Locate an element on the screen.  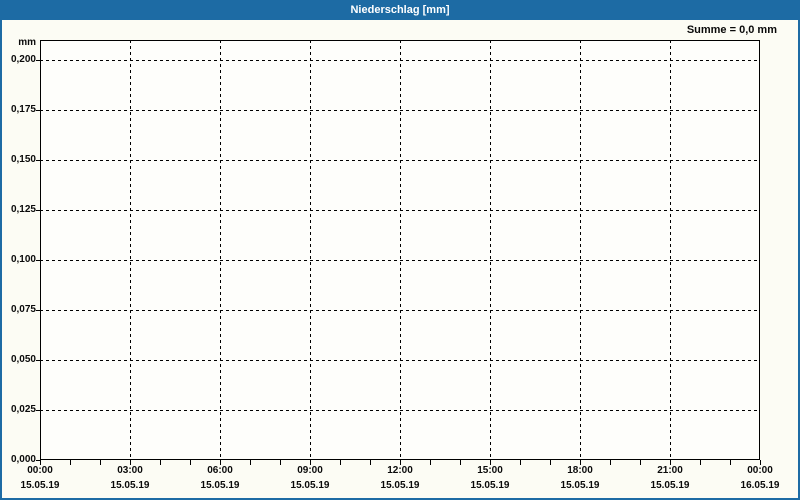
x-axis-time-label: 15:00 is located at coordinates (490, 470).